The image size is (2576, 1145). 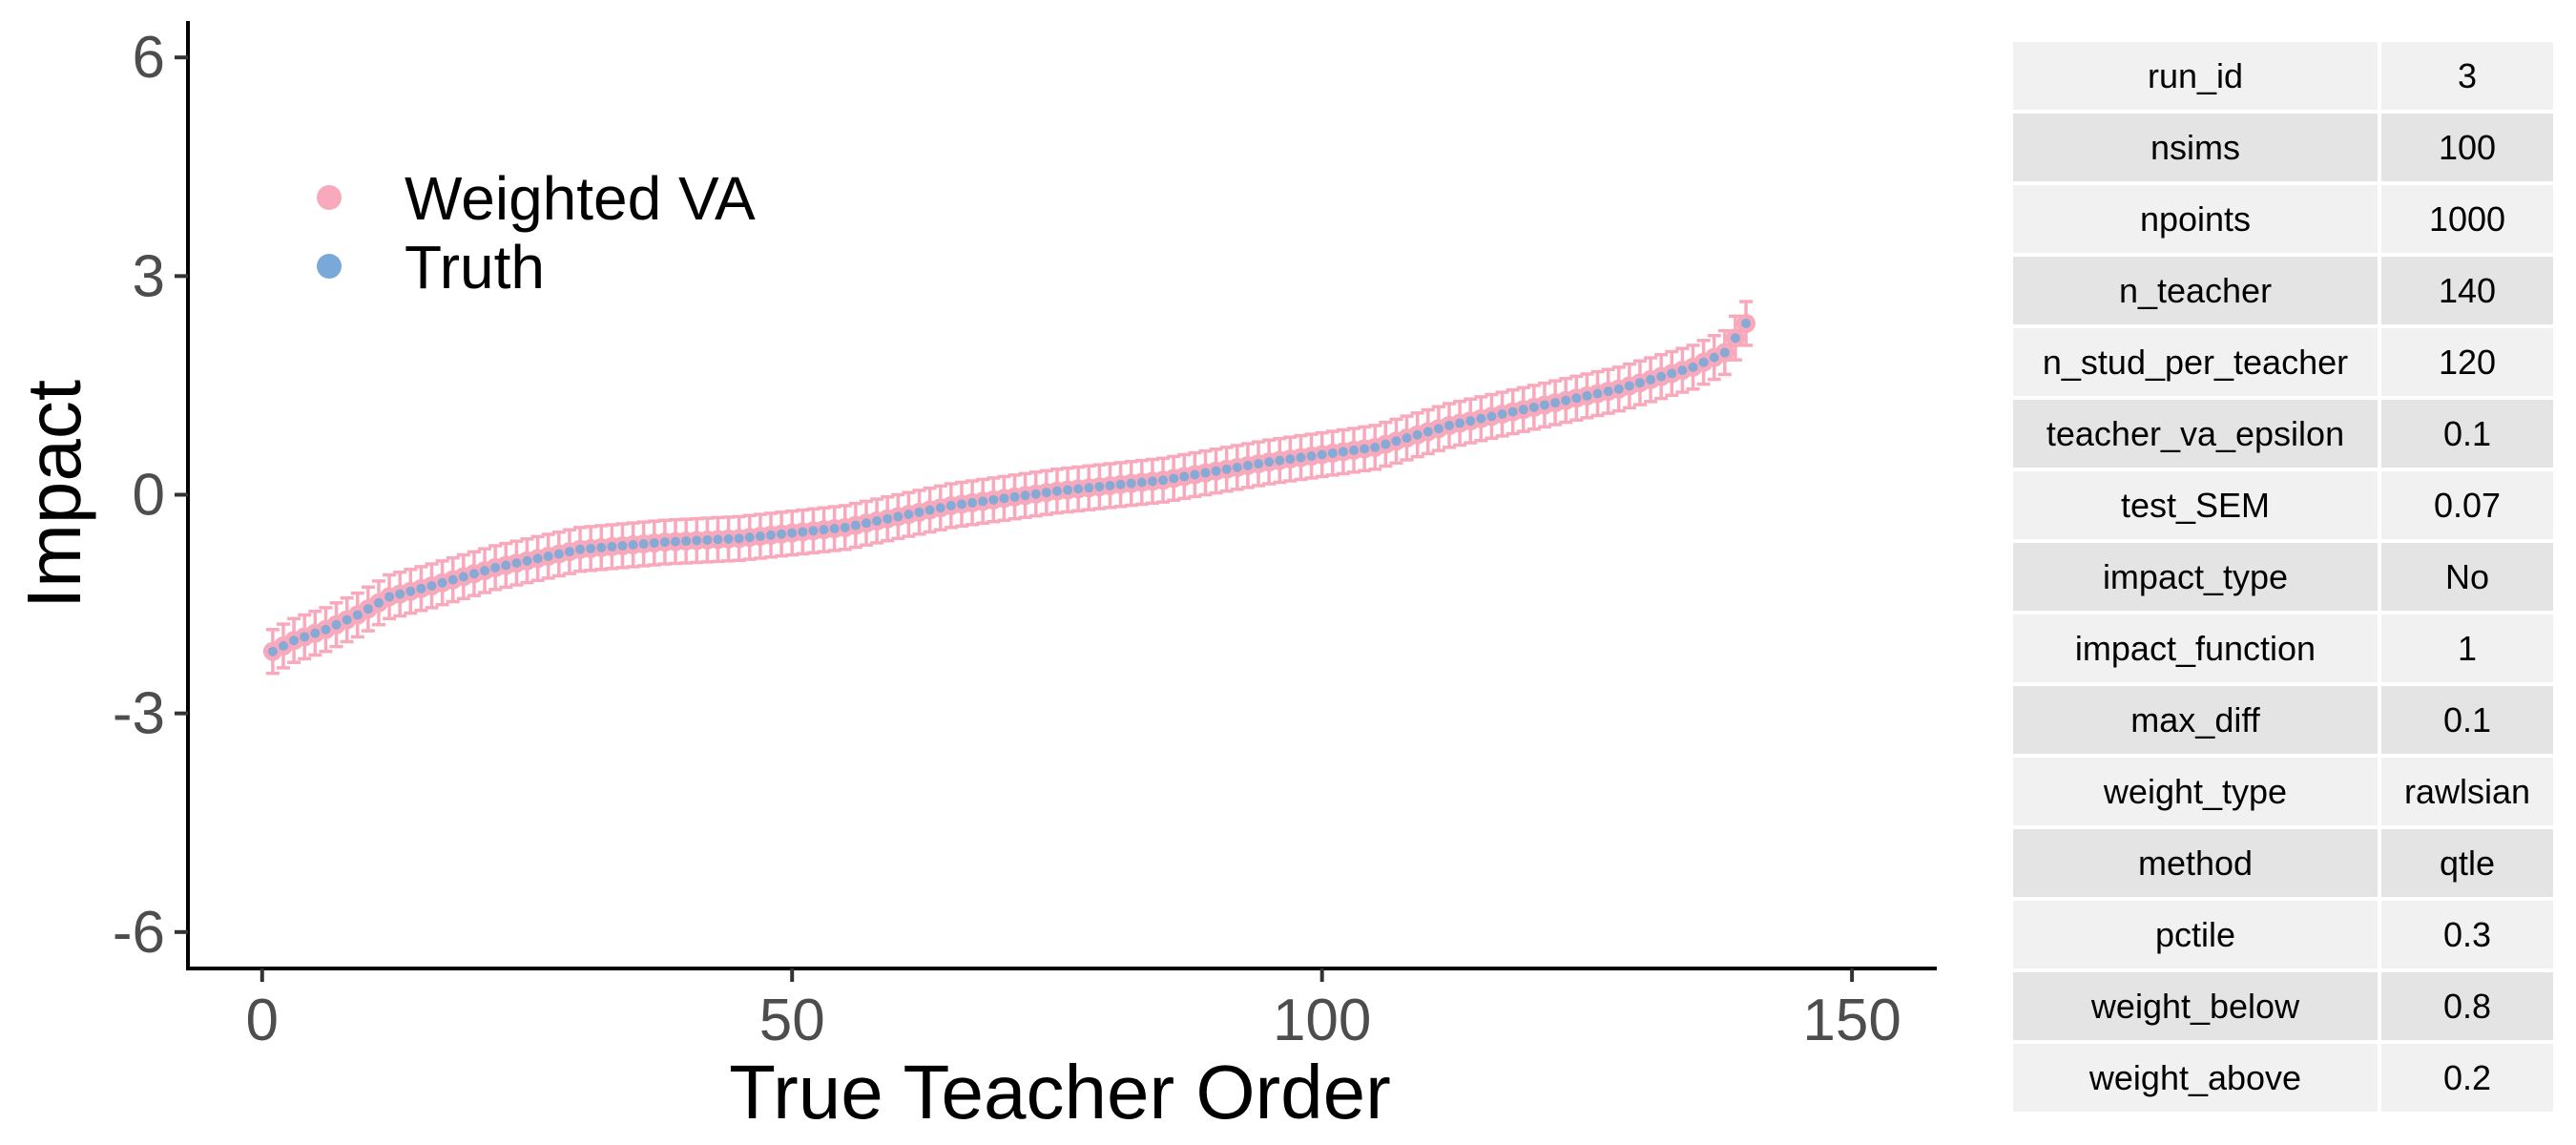 I want to click on param-value: 3, so click(x=2467, y=76).